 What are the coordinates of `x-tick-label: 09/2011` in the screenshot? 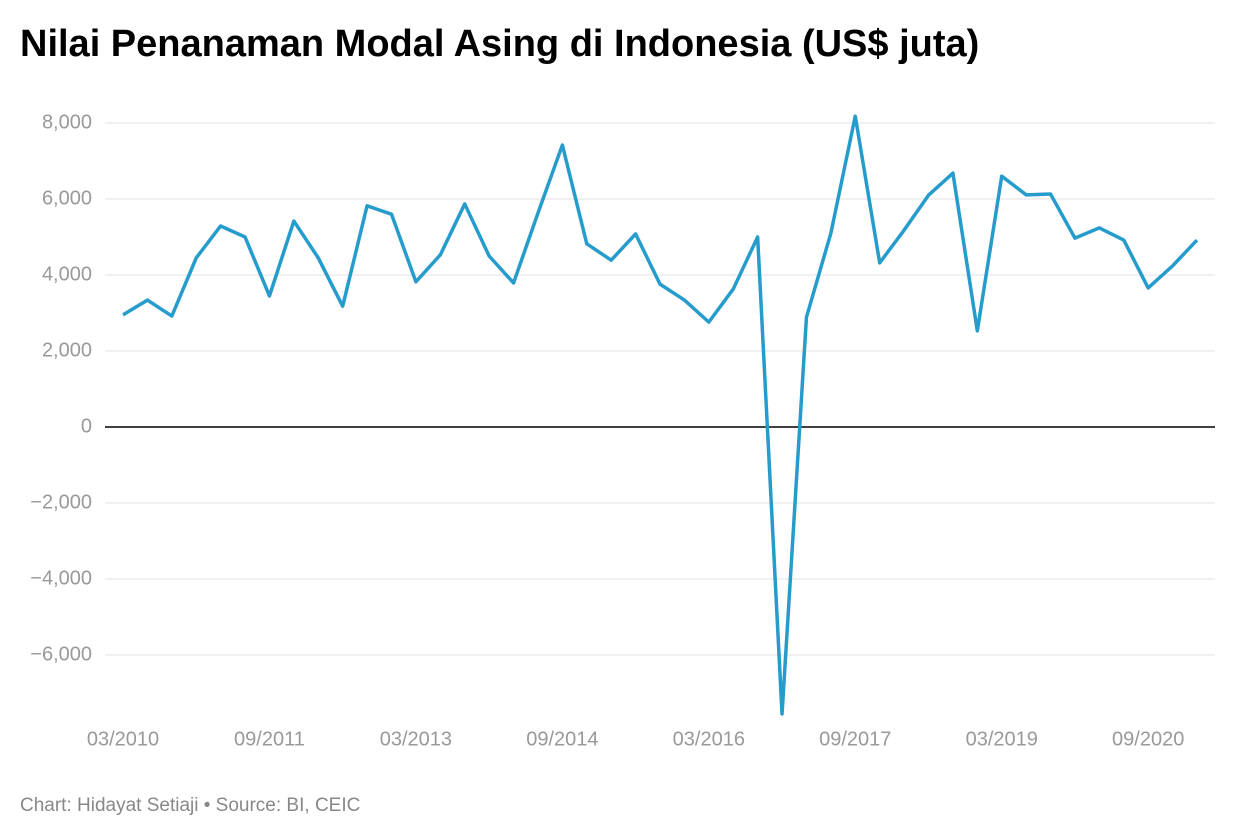 It's located at (269, 739).